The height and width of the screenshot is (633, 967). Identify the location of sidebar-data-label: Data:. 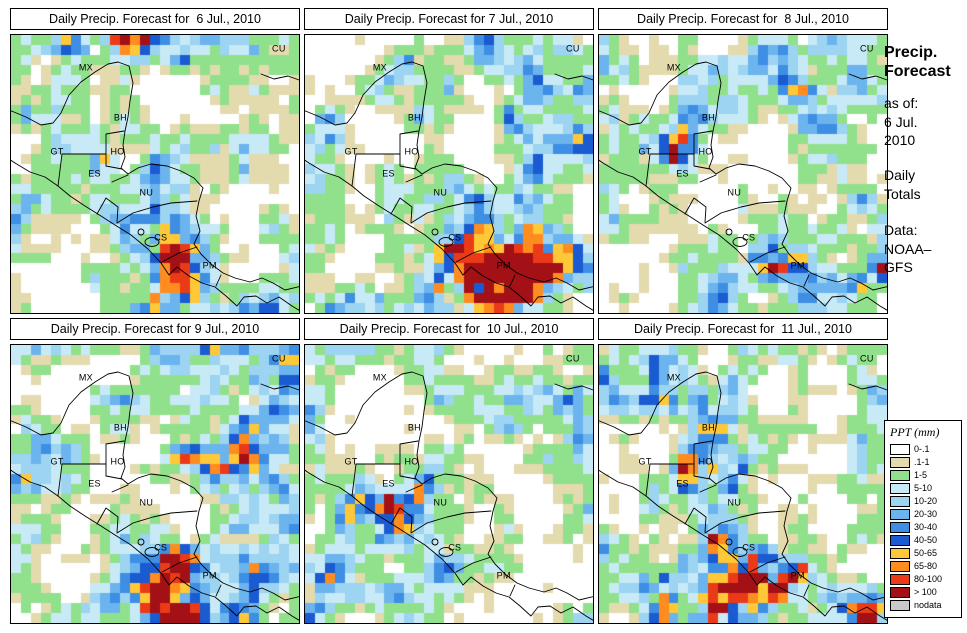
(901, 230).